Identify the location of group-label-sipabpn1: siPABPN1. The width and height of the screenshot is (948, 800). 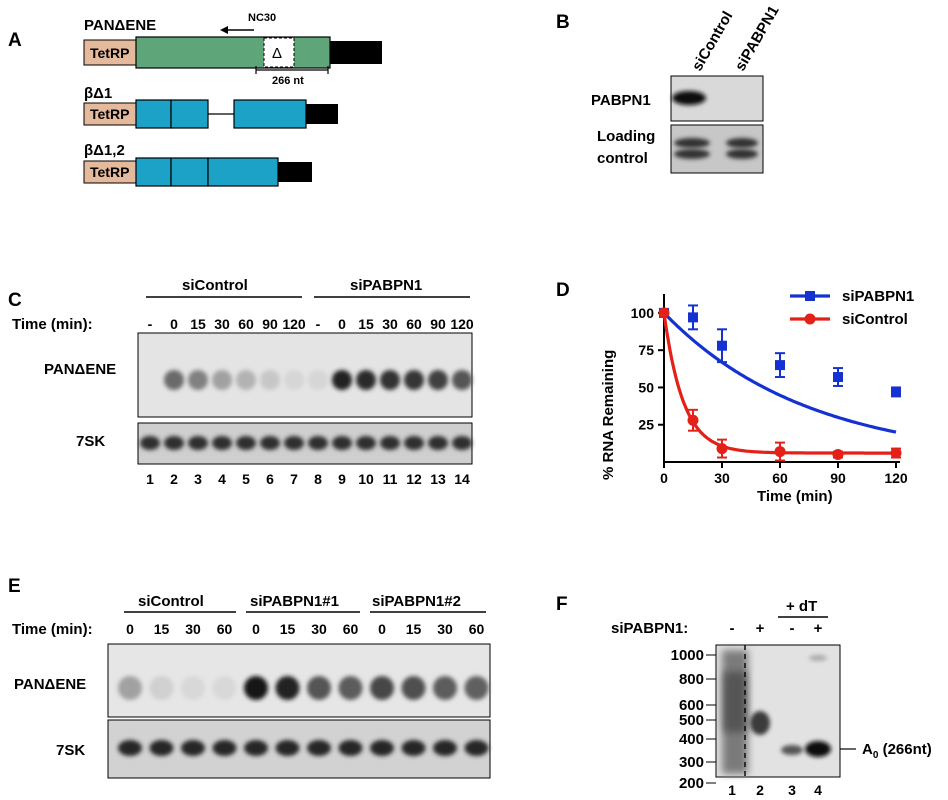
(386, 285).